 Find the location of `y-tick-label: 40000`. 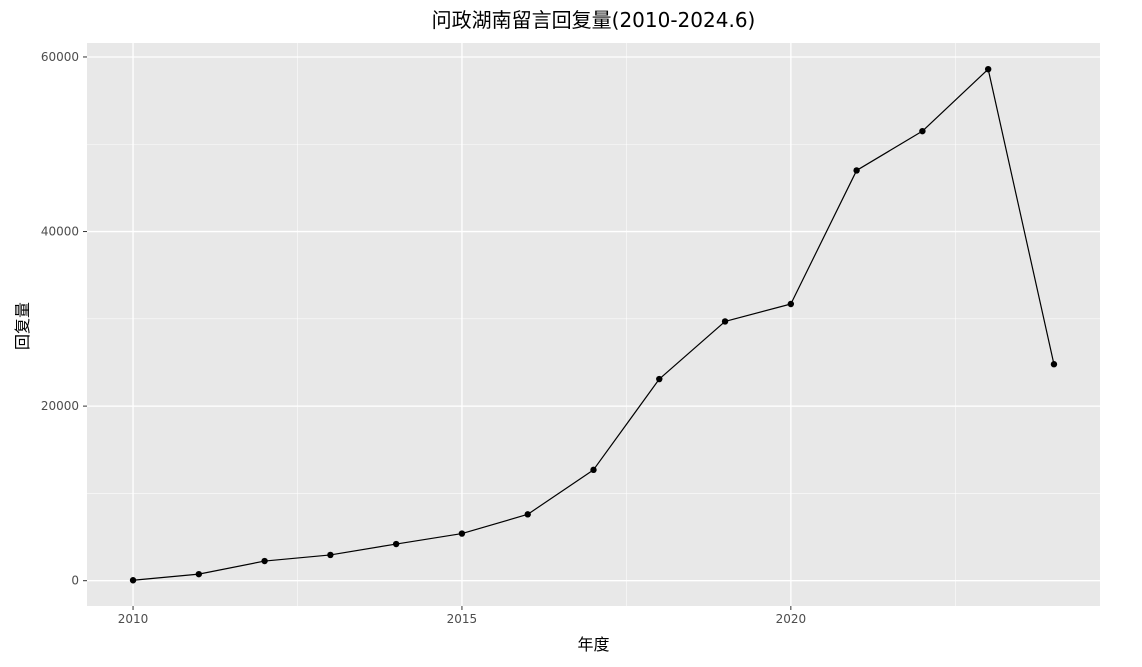

y-tick-label: 40000 is located at coordinates (60, 232).